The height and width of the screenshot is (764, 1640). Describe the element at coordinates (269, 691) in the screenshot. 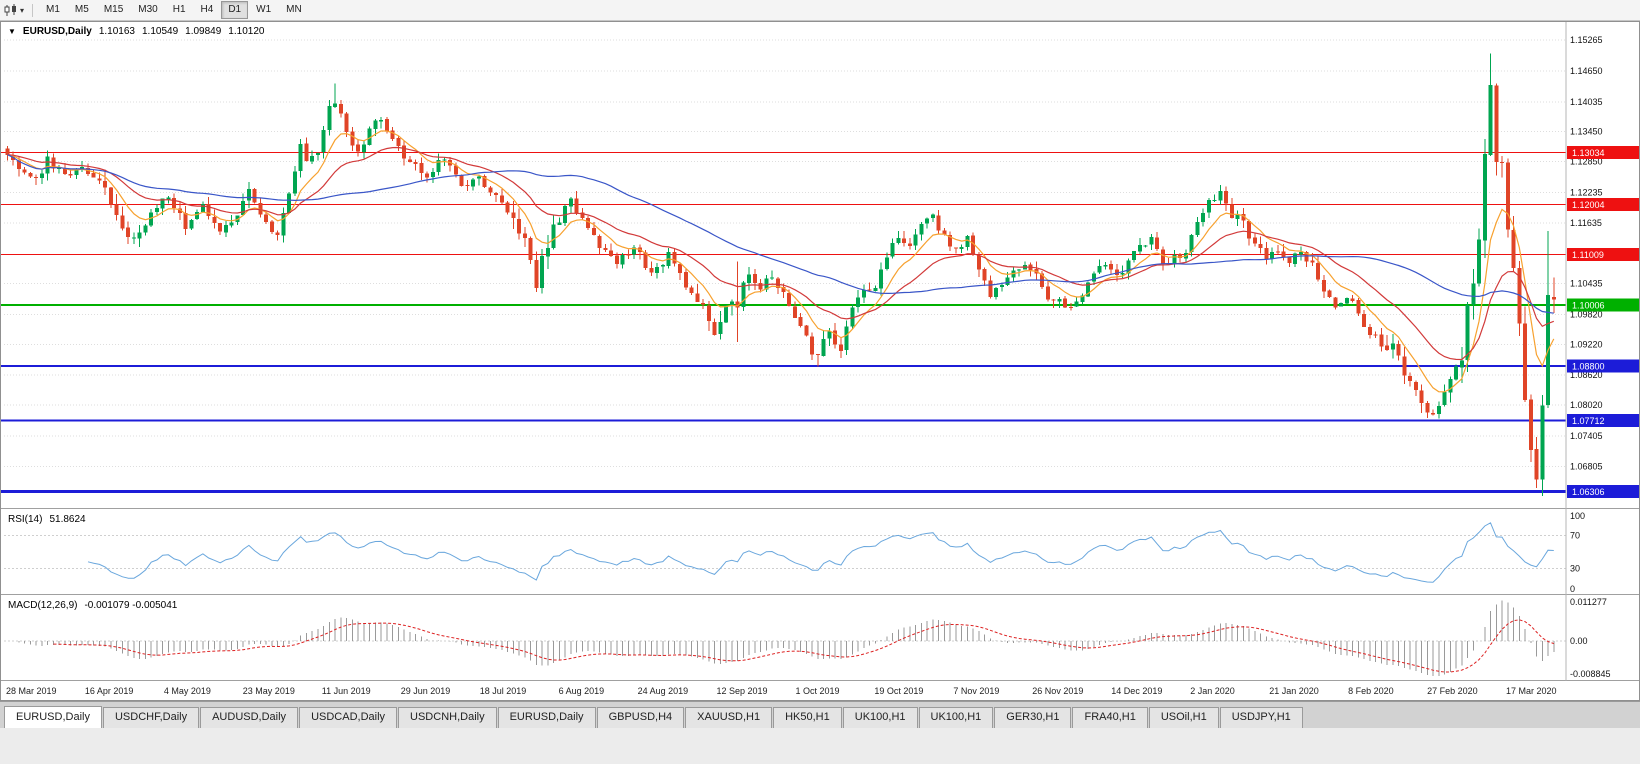

I see `date-label: 23 May 2019` at that location.